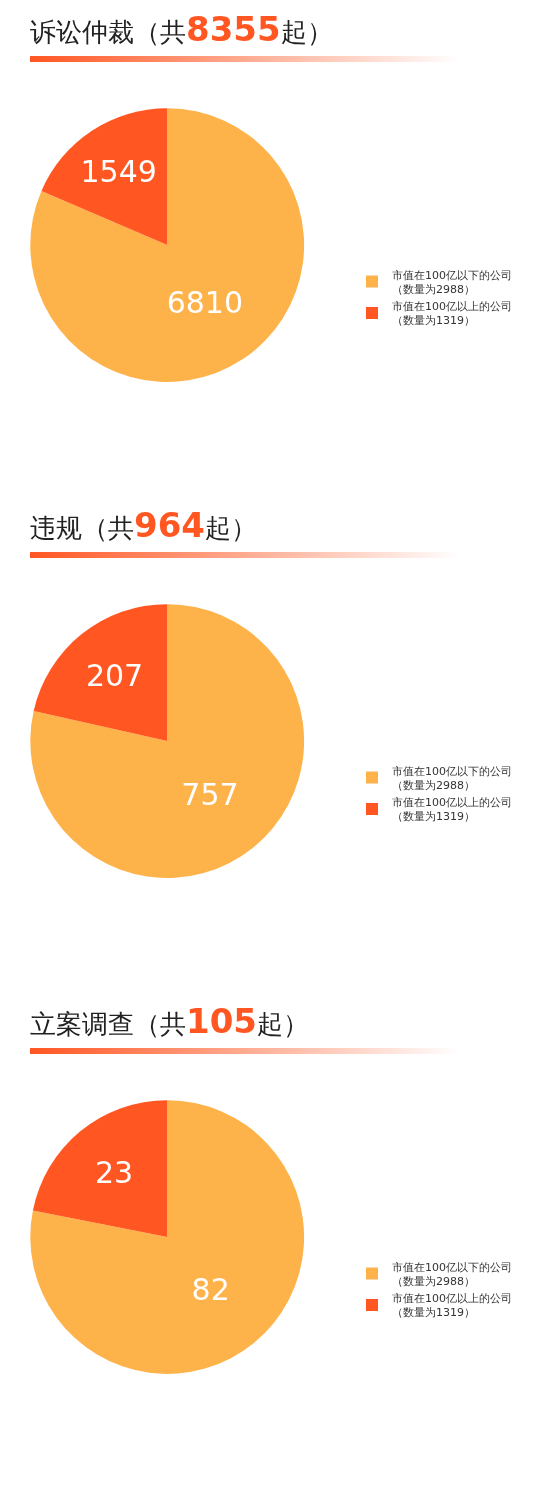 The height and width of the screenshot is (1488, 550). I want to click on data-label: 1549, so click(118, 171).